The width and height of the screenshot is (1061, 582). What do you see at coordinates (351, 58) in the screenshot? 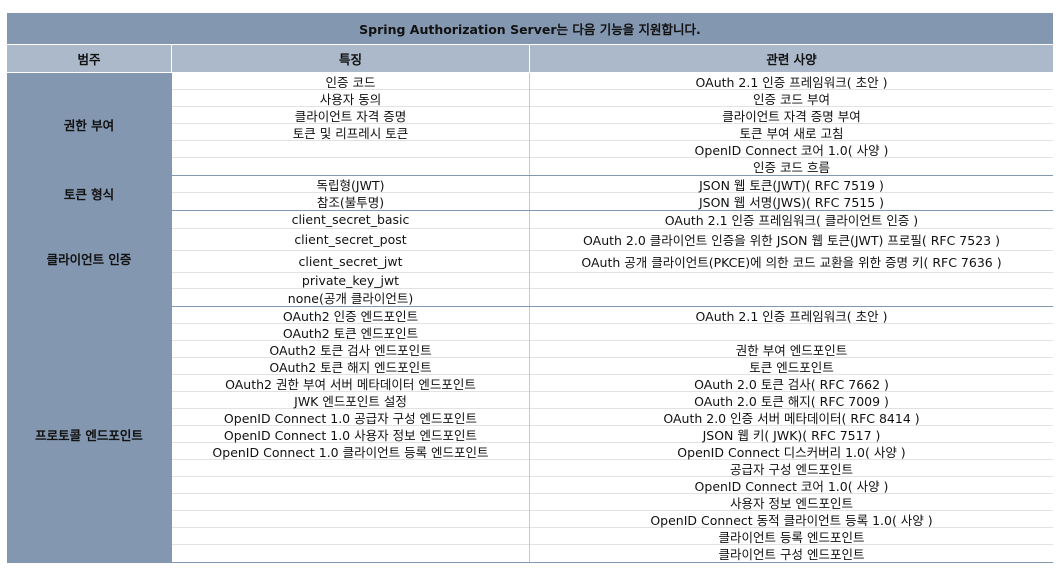
I see `header-feature: 특징` at bounding box center [351, 58].